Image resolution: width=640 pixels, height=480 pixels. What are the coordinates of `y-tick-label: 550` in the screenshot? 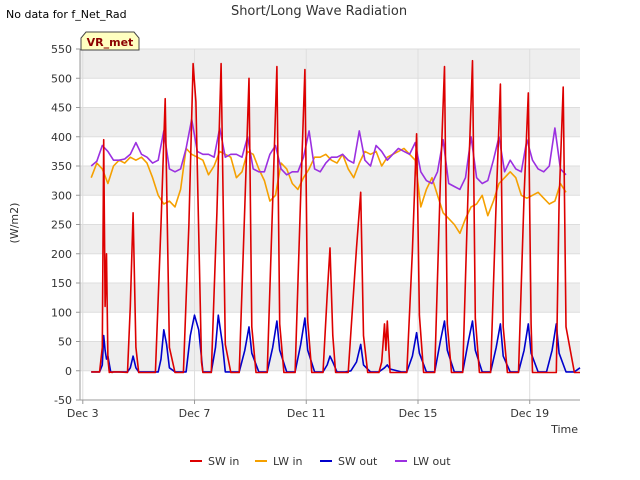 It's located at (61, 49).